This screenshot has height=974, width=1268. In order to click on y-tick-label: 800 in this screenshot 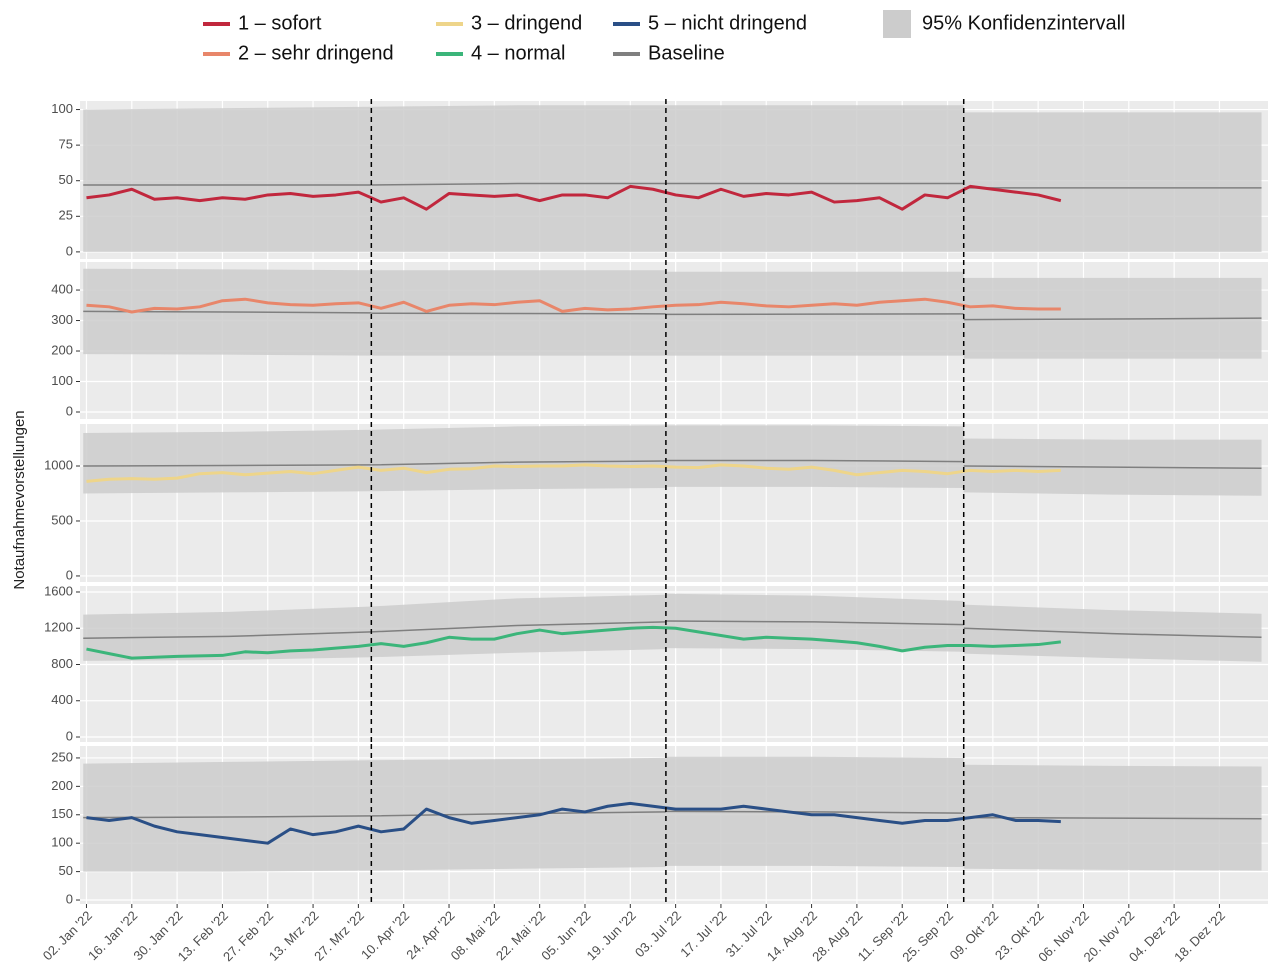, I will do `click(62, 663)`.